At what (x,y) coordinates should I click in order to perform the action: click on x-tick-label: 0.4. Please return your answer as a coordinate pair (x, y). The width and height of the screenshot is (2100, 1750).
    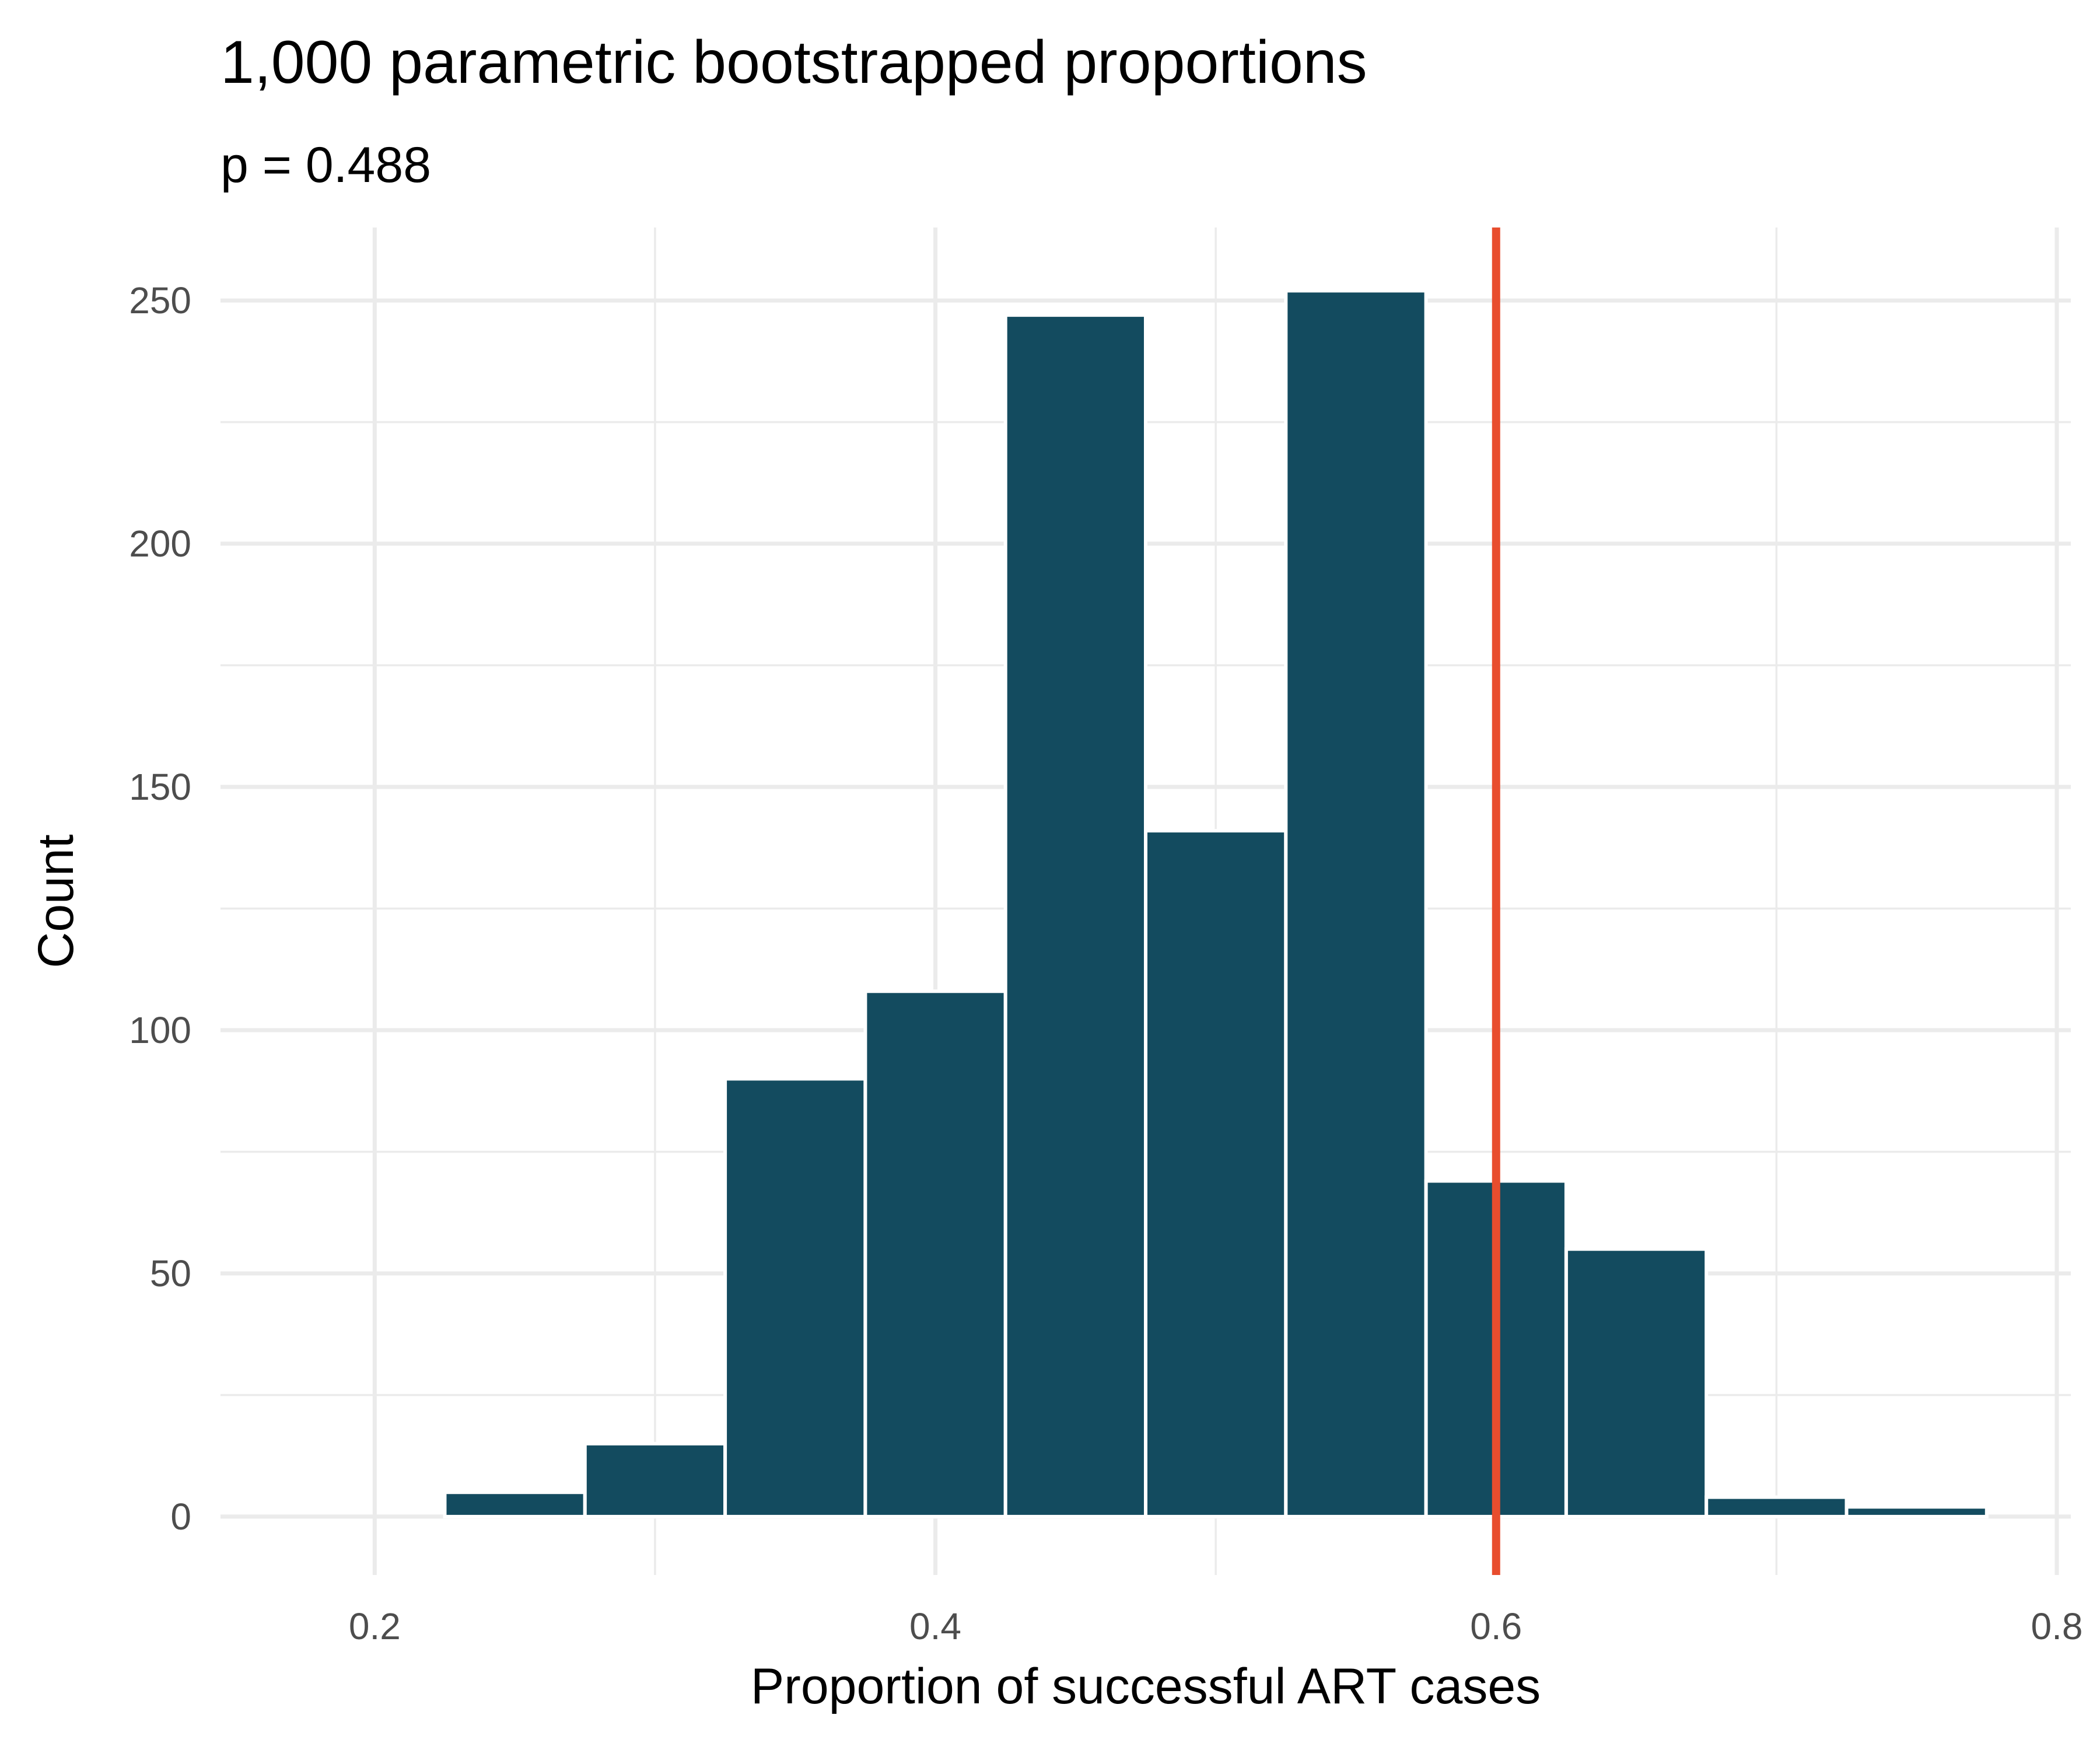
    Looking at the image, I should click on (935, 1626).